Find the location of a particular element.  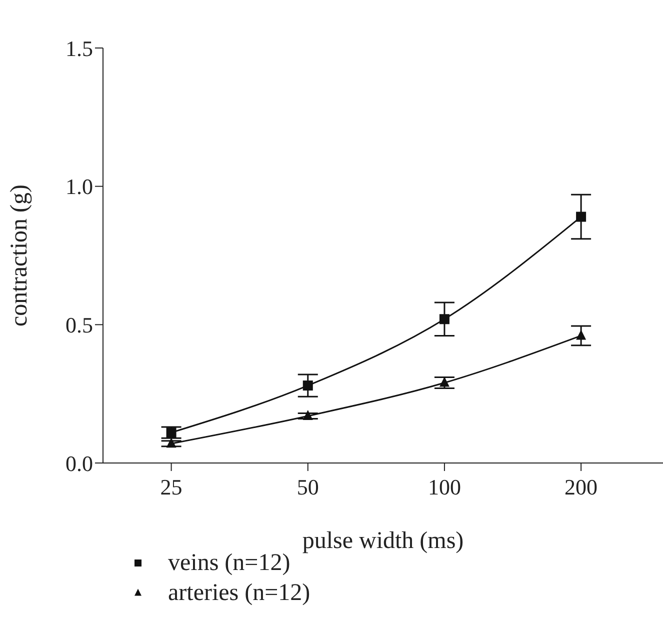

y-tick-label: 1.5 is located at coordinates (79, 48).